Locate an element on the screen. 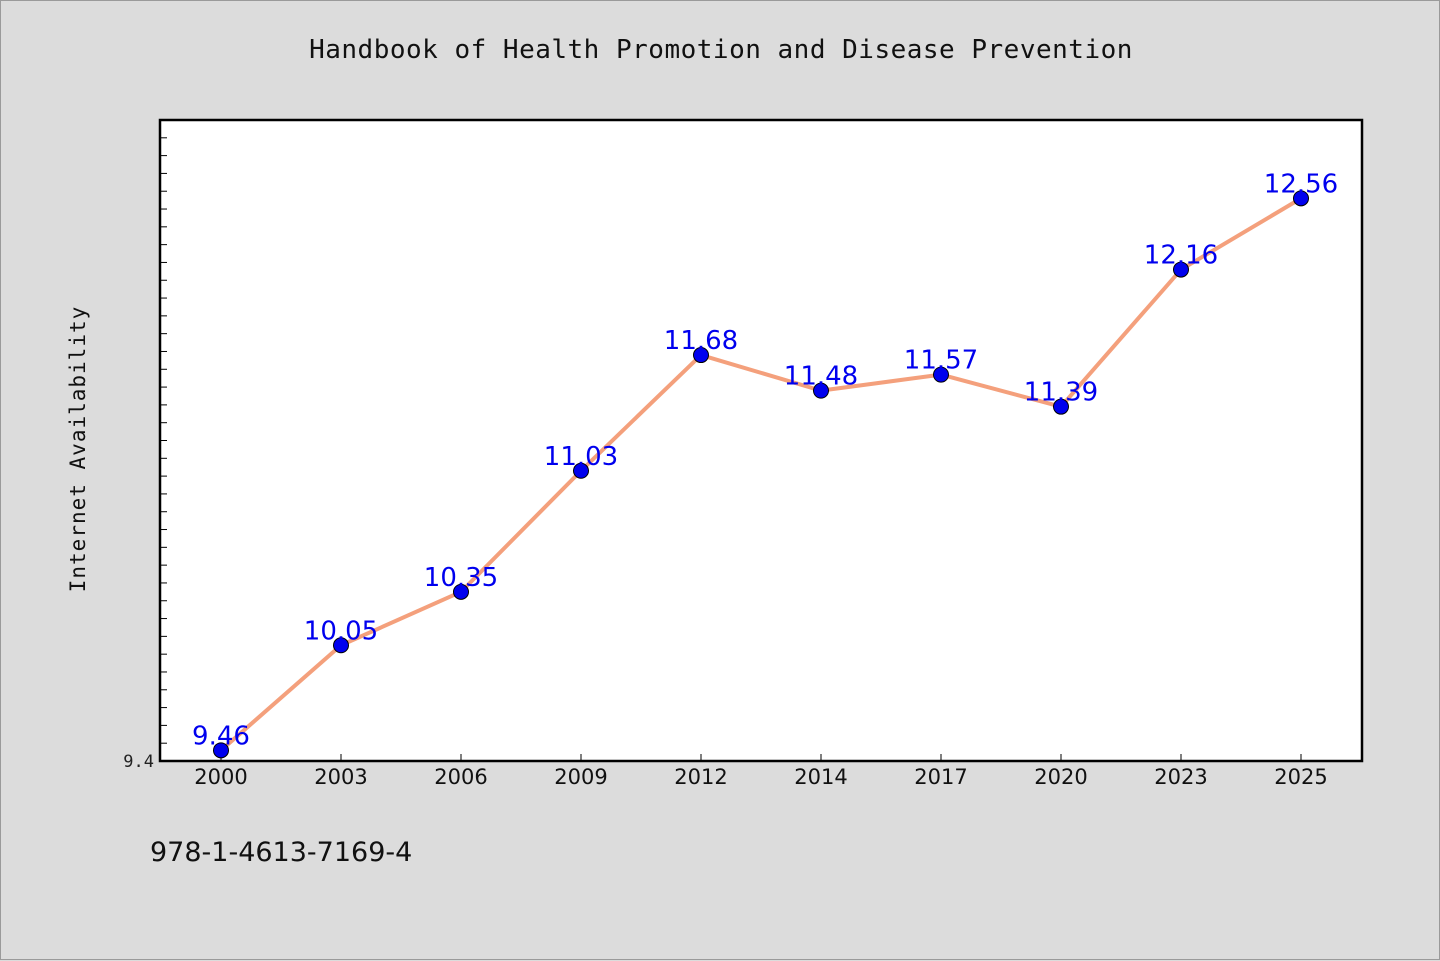 The height and width of the screenshot is (961, 1440). data-label: 11.03 is located at coordinates (581, 457).